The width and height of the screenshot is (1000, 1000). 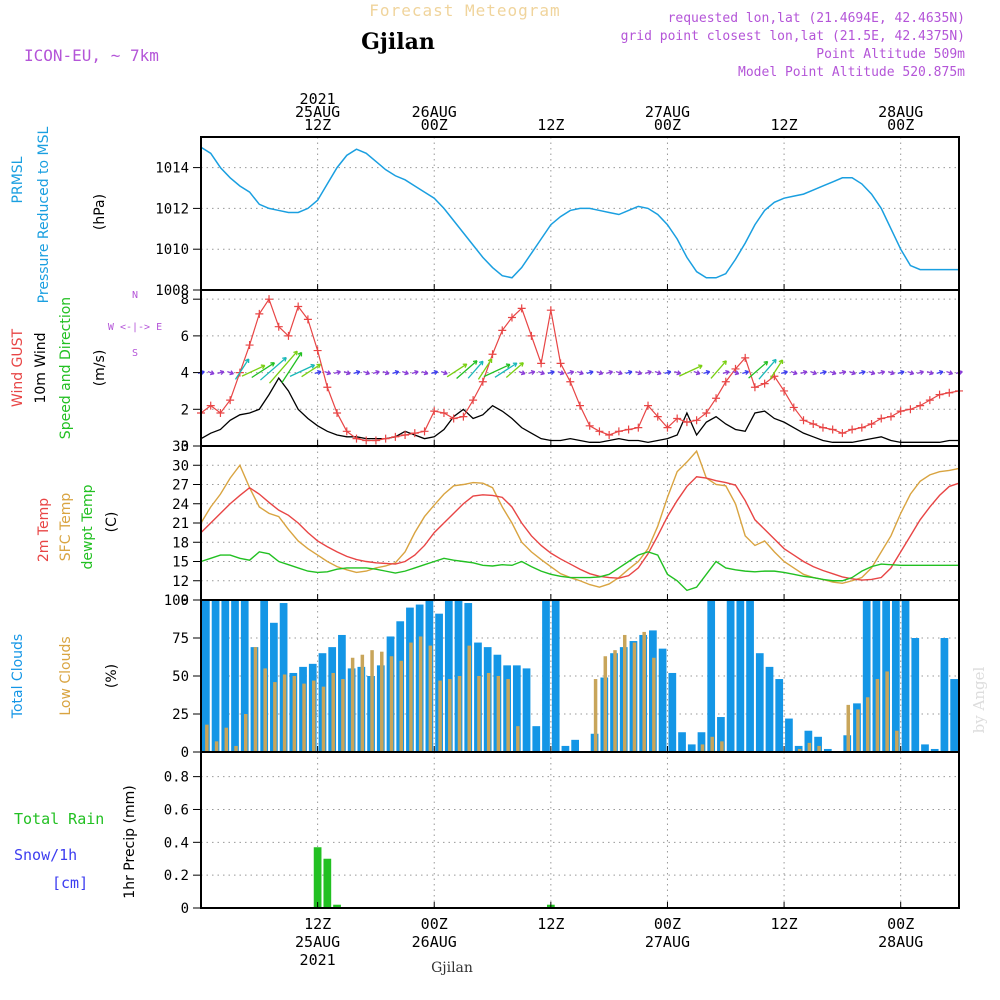 I want to click on wind-10m-line, so click(x=579, y=409).